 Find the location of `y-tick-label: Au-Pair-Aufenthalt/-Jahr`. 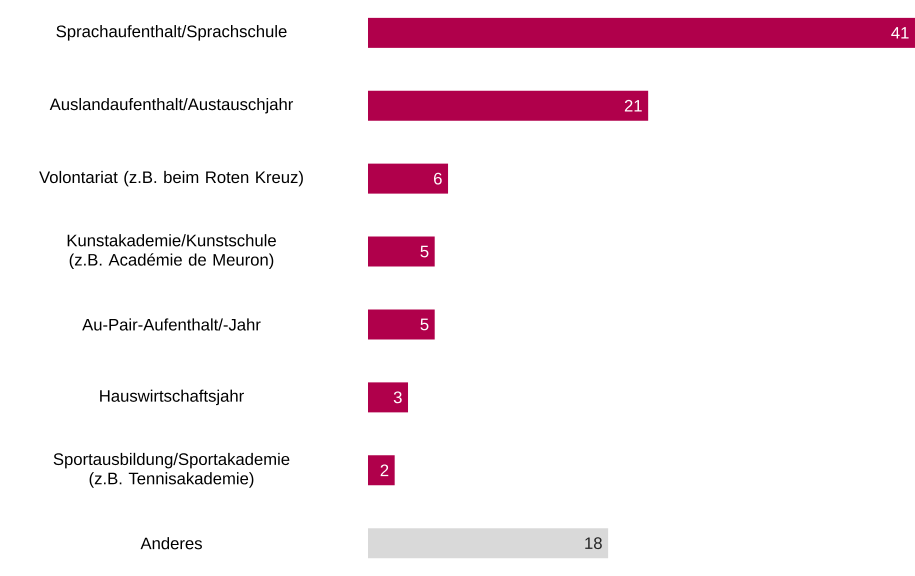

y-tick-label: Au-Pair-Aufenthalt/-Jahr is located at coordinates (171, 324).